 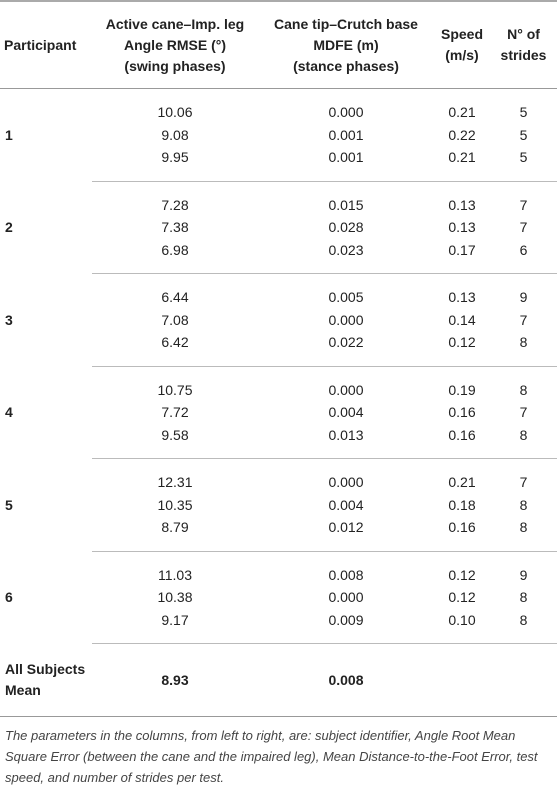 I want to click on cell: 6.42, so click(x=175, y=349).